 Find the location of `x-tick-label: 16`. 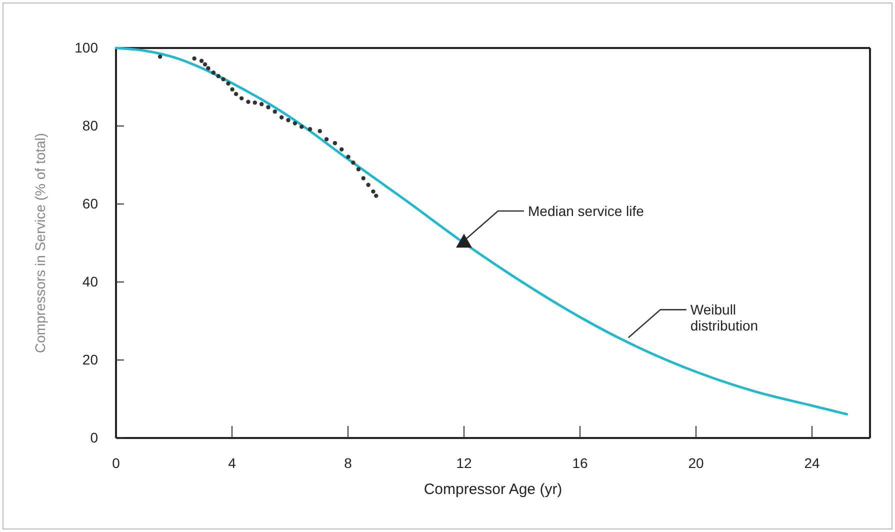

x-tick-label: 16 is located at coordinates (580, 462).